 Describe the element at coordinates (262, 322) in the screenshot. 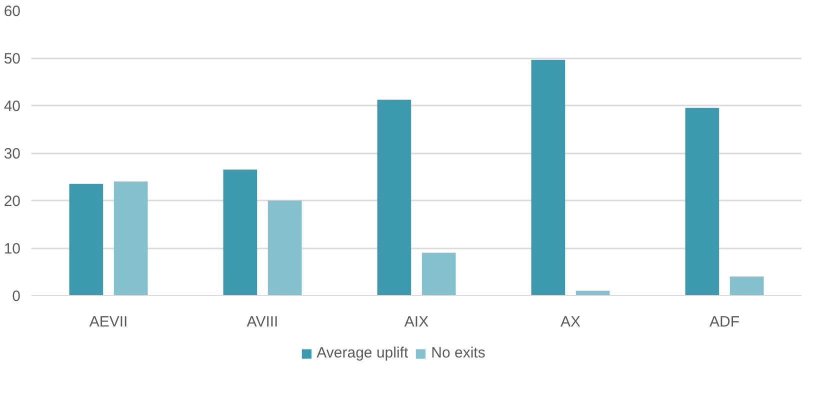

I see `x-tick-label: AVIII` at that location.